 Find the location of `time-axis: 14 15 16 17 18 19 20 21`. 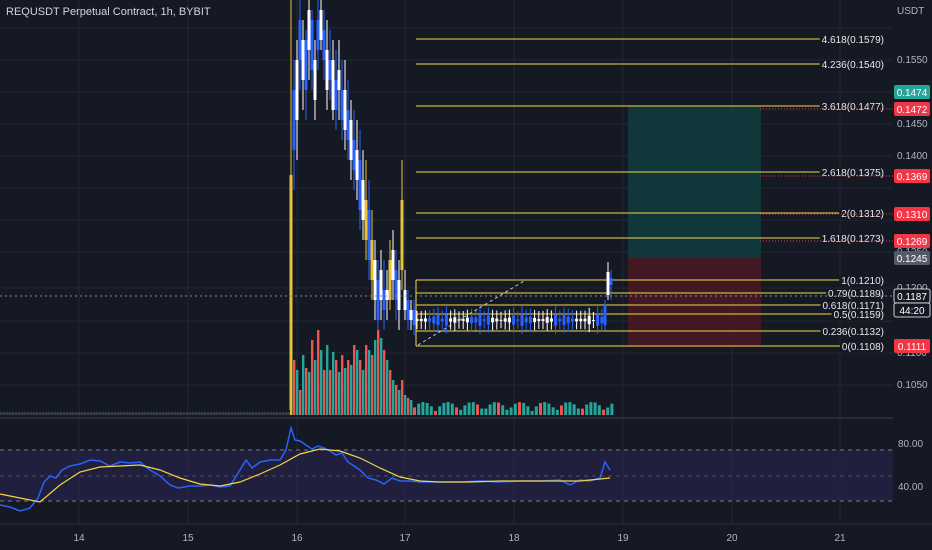

time-axis: 14 15 16 17 18 19 20 21 is located at coordinates (459, 538).